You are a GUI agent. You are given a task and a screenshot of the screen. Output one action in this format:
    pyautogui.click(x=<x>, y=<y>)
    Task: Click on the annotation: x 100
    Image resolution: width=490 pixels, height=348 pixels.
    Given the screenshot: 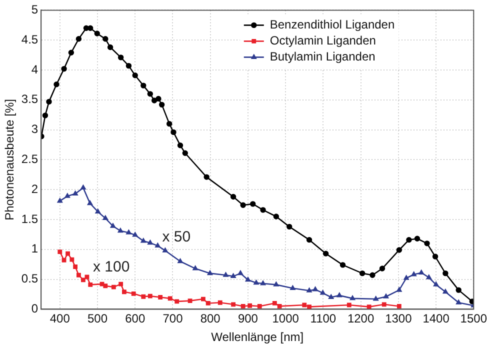 What is the action you would take?
    pyautogui.click(x=111, y=267)
    